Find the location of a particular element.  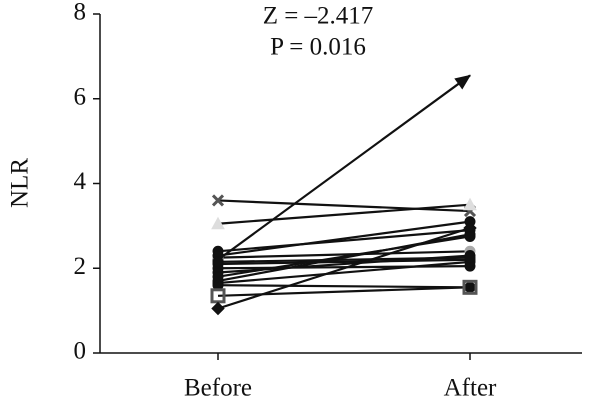

y-tick-label: 6 is located at coordinates (80, 96).